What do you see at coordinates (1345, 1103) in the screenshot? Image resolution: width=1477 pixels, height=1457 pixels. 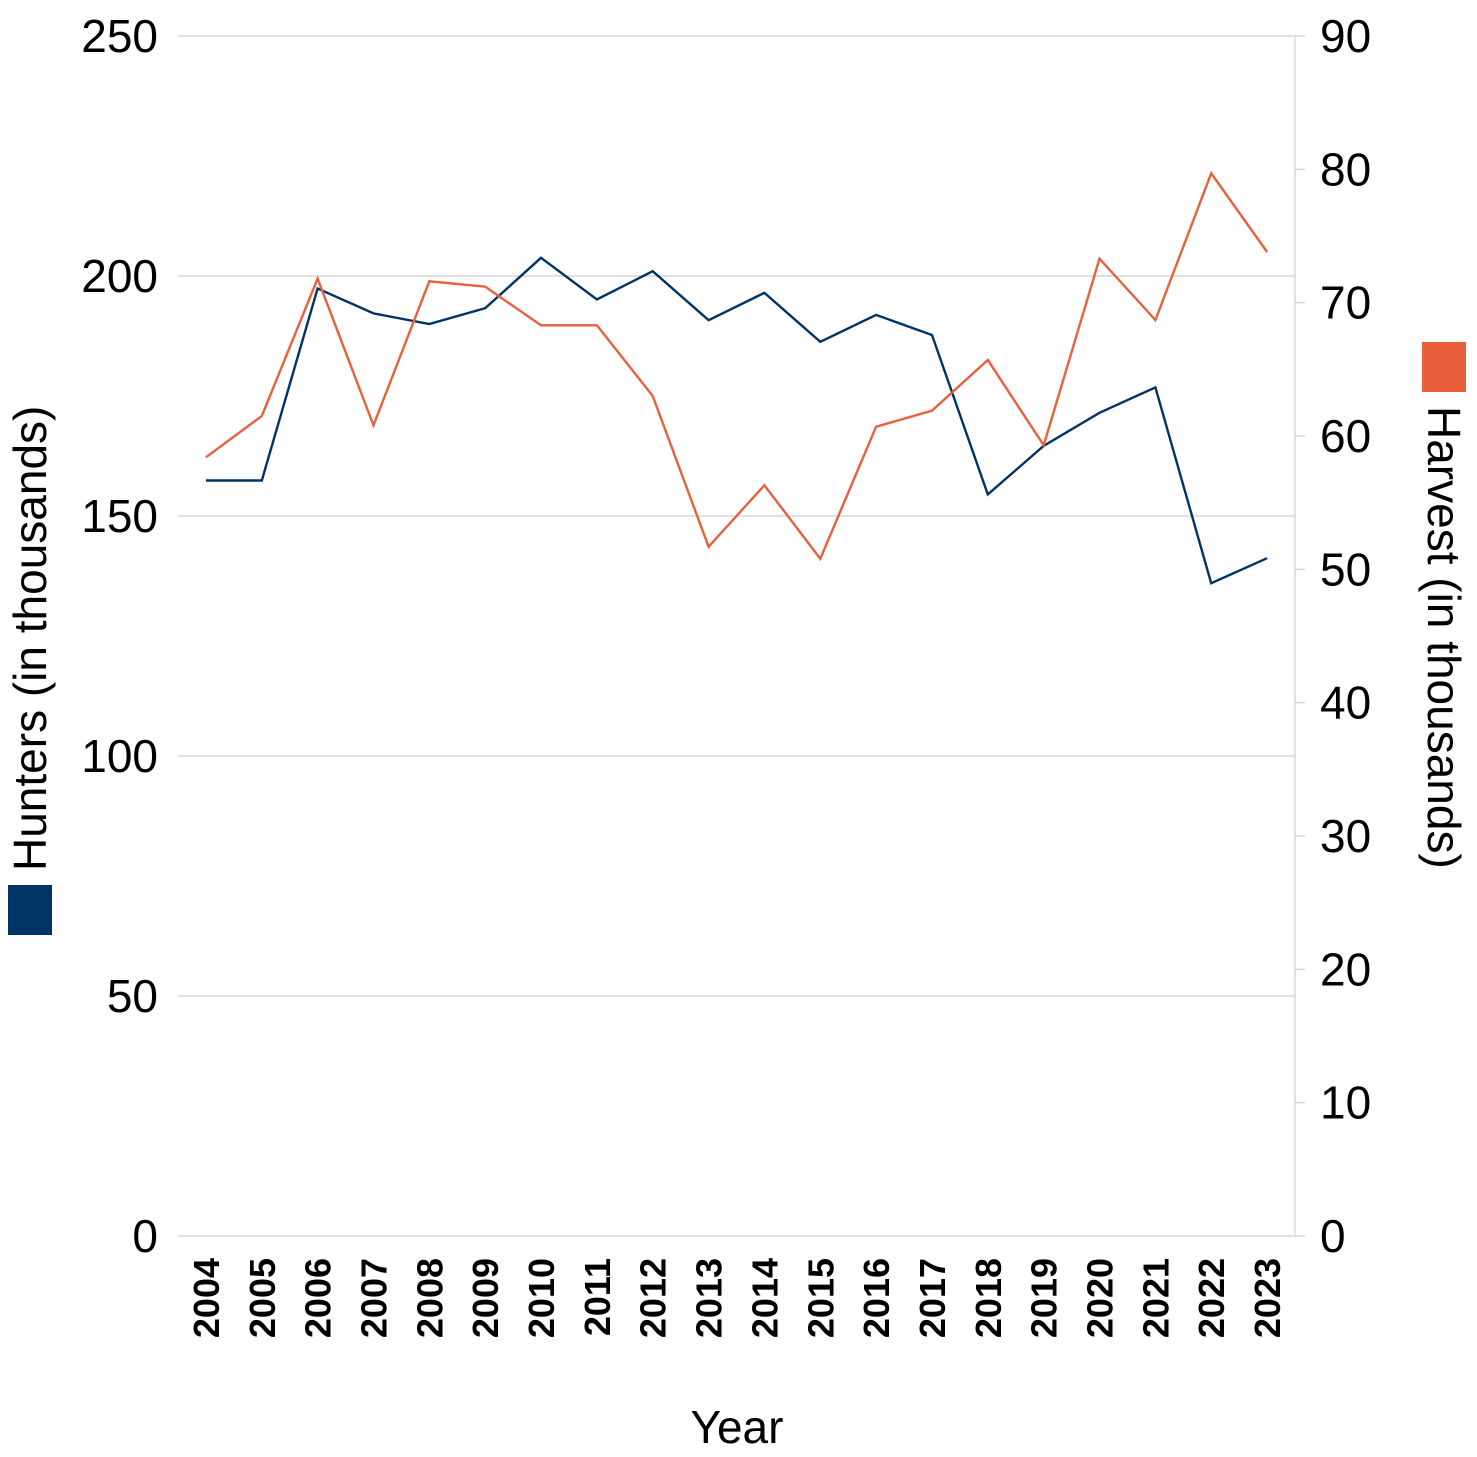 I see `right-tick-label: 10` at bounding box center [1345, 1103].